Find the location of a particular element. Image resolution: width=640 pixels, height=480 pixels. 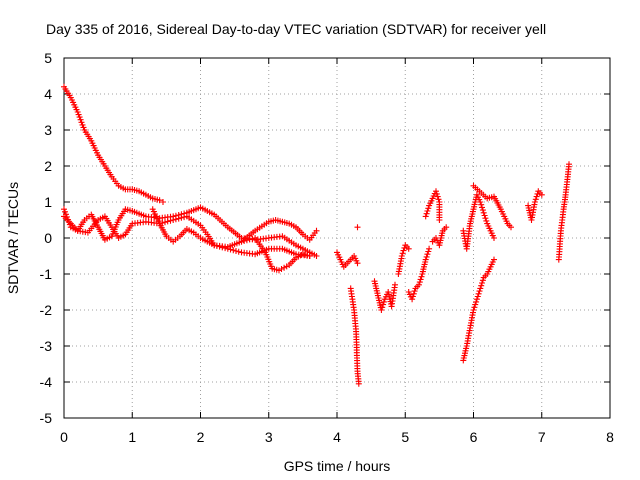

y-axis-label: SDTVAR / TECUs is located at coordinates (13, 238).